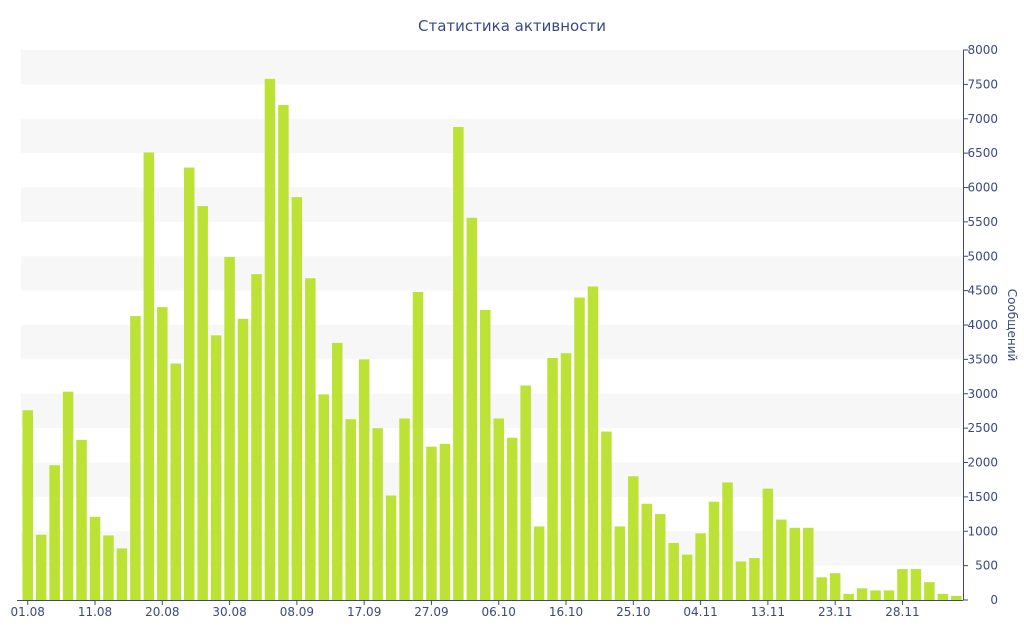 This screenshot has width=1024, height=644. Describe the element at coordinates (566, 612) in the screenshot. I see `x-tick-label: 16.10` at that location.